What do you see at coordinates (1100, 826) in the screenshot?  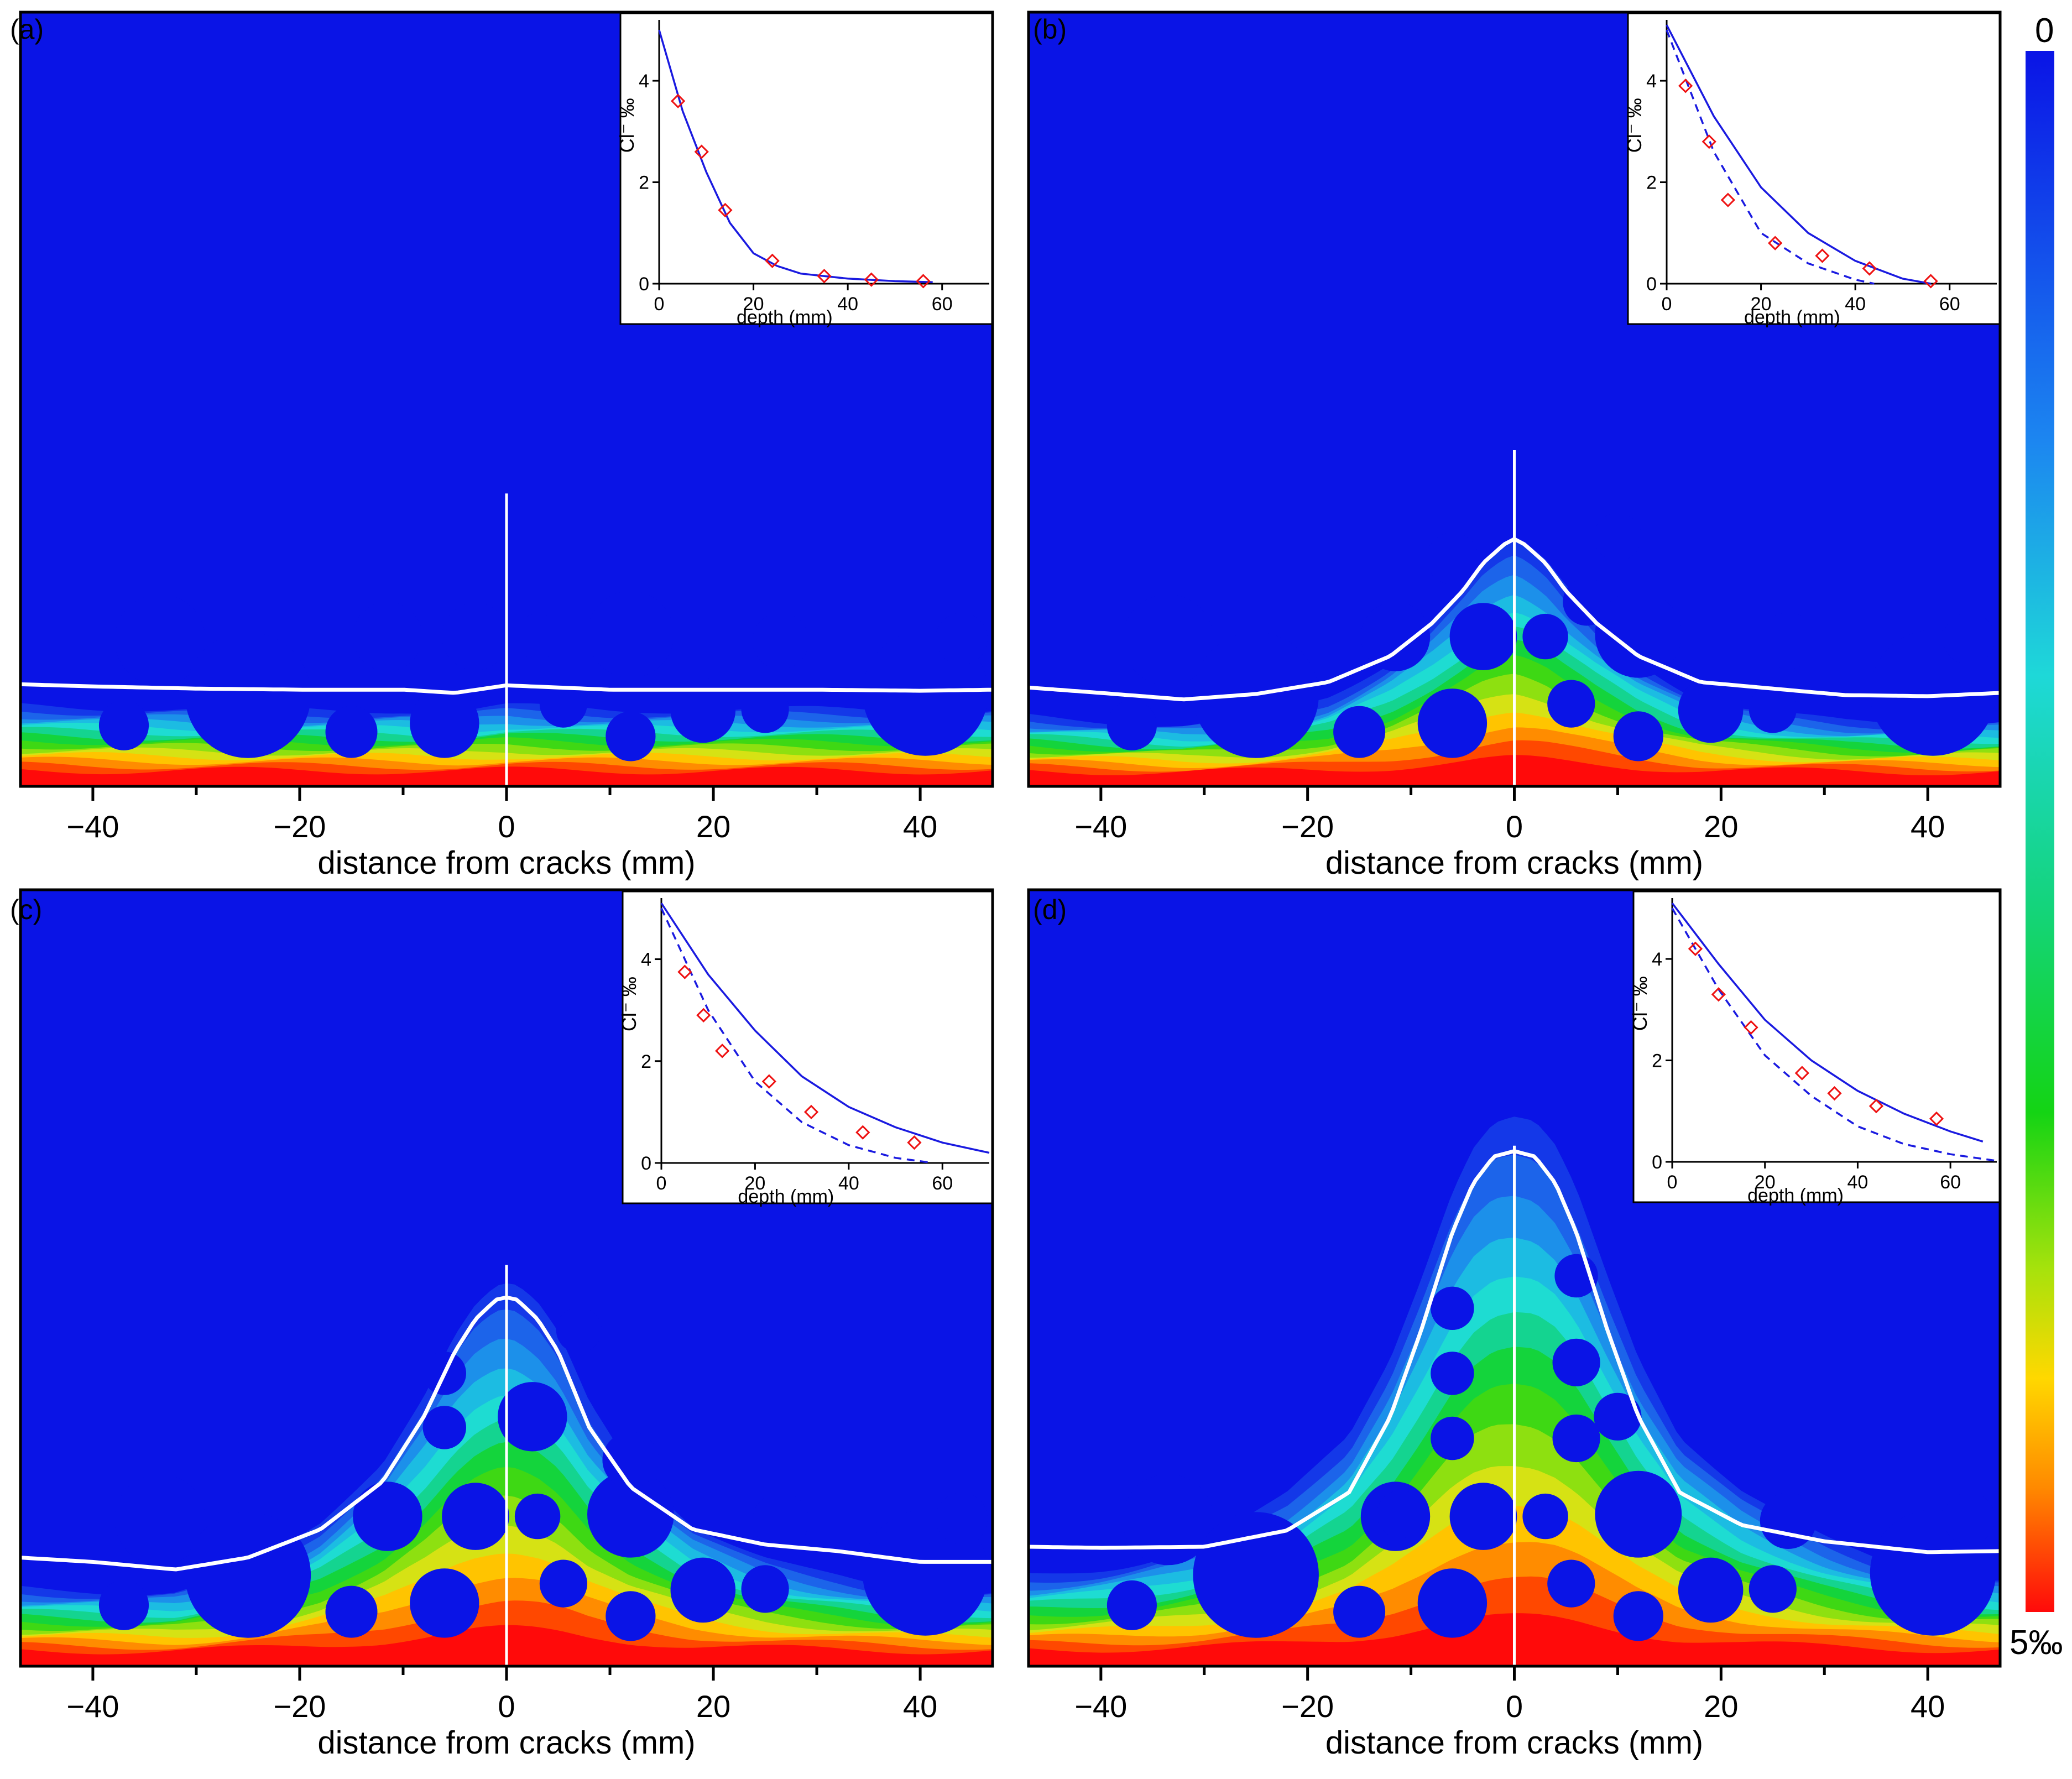 I see `x-tick-label: −40` at bounding box center [1100, 826].